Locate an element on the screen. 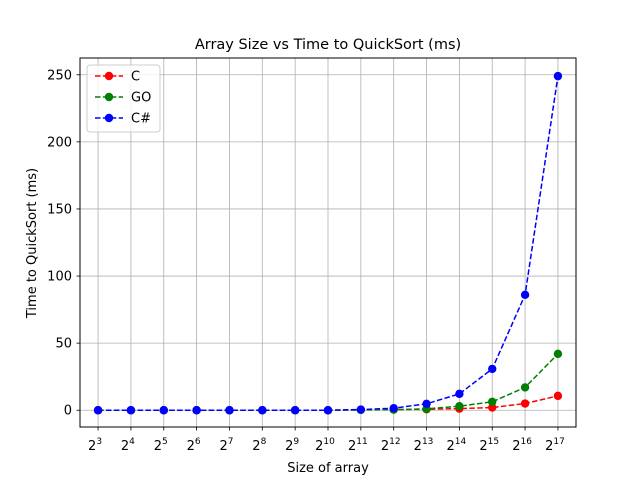 Image resolution: width=640 pixels, height=480 pixels. x-tick-label: 23 is located at coordinates (95, 445).